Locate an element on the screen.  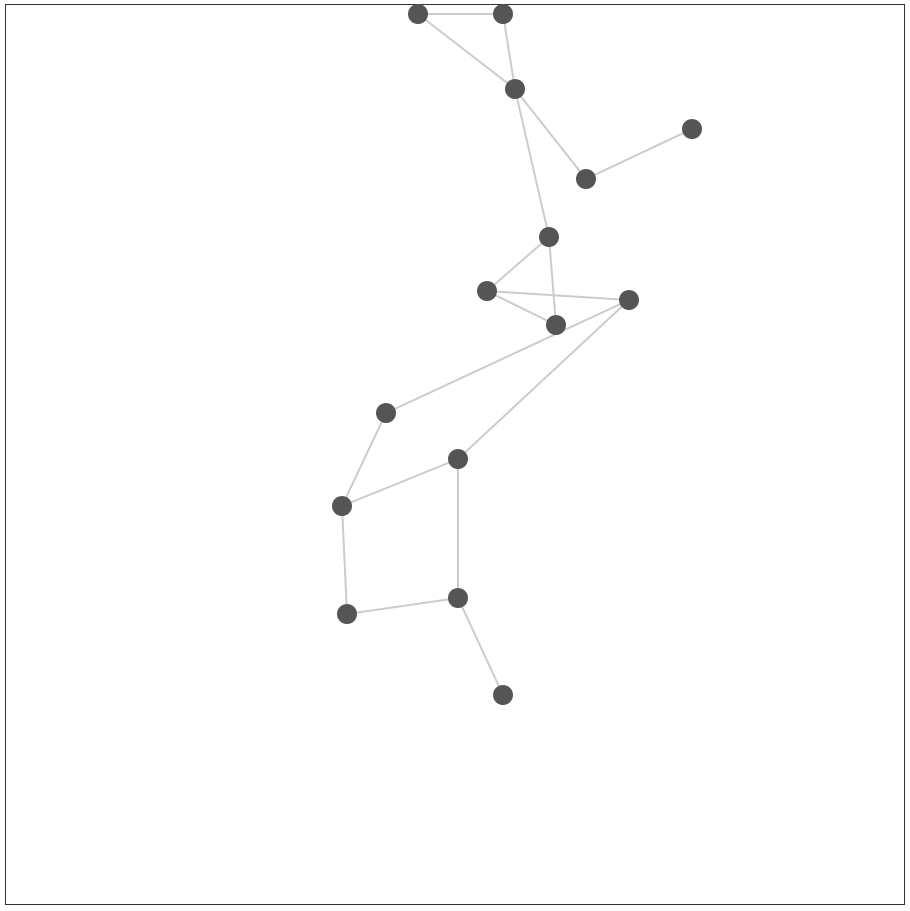
graph-node-n4 is located at coordinates (692, 129).